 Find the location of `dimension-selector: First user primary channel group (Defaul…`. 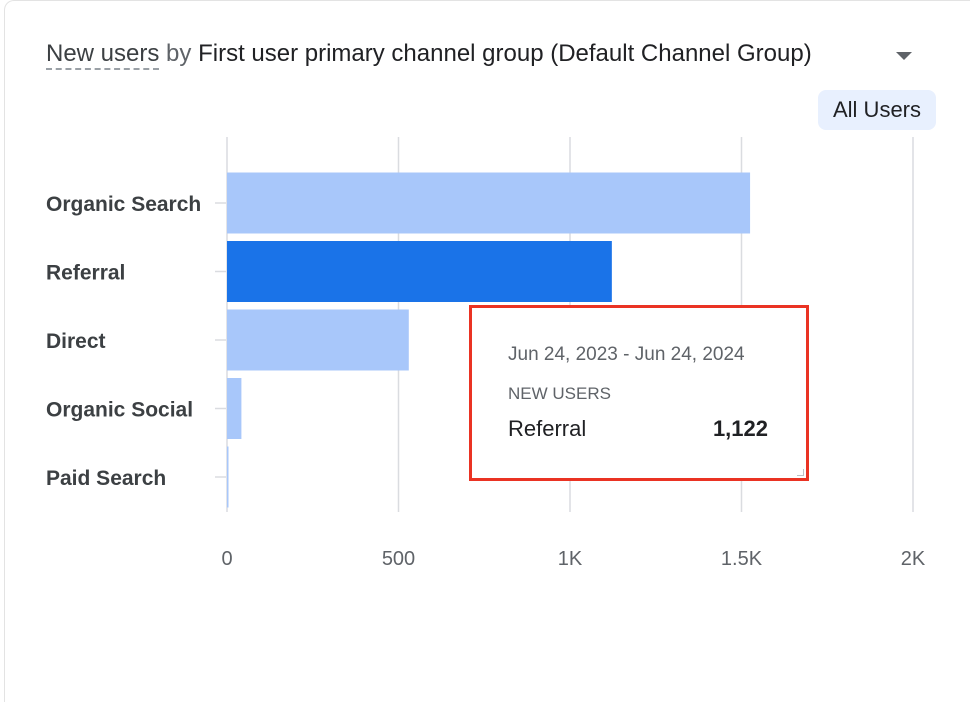

dimension-selector: First user primary channel group (Defaul… is located at coordinates (505, 53).